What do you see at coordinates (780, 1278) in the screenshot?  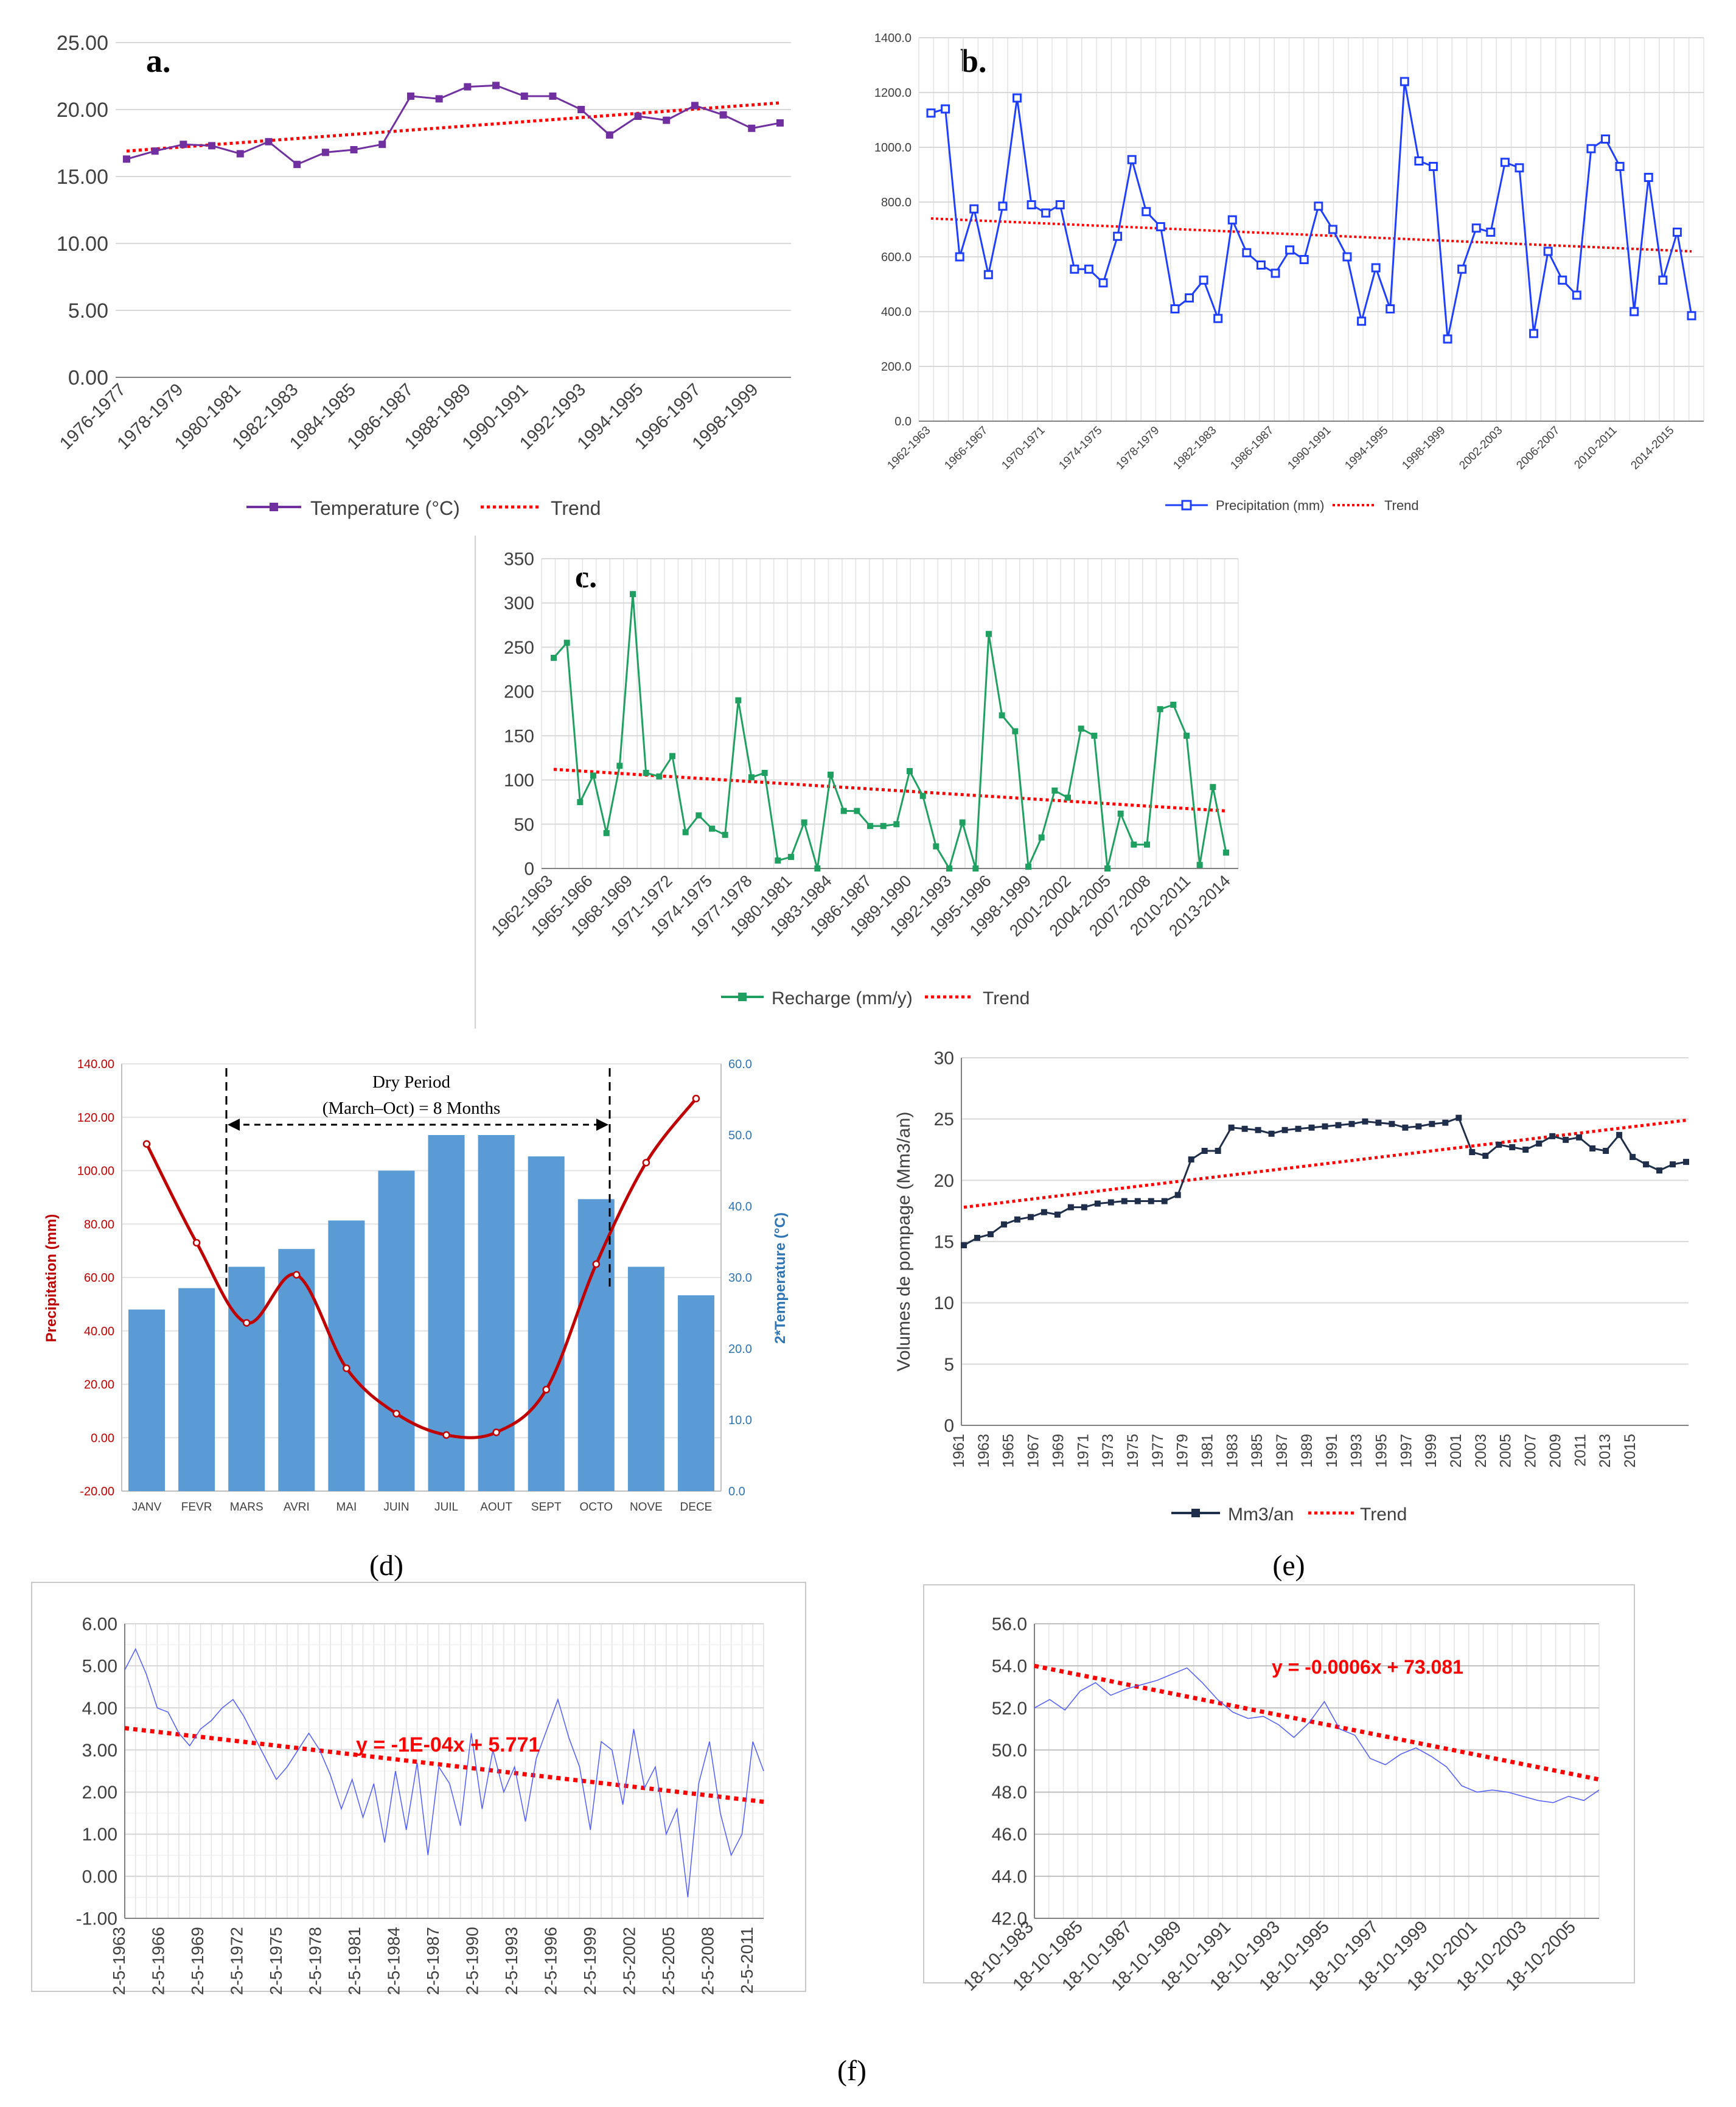 I see `y-right-axis-title: 2*Temperature (°C)` at bounding box center [780, 1278].